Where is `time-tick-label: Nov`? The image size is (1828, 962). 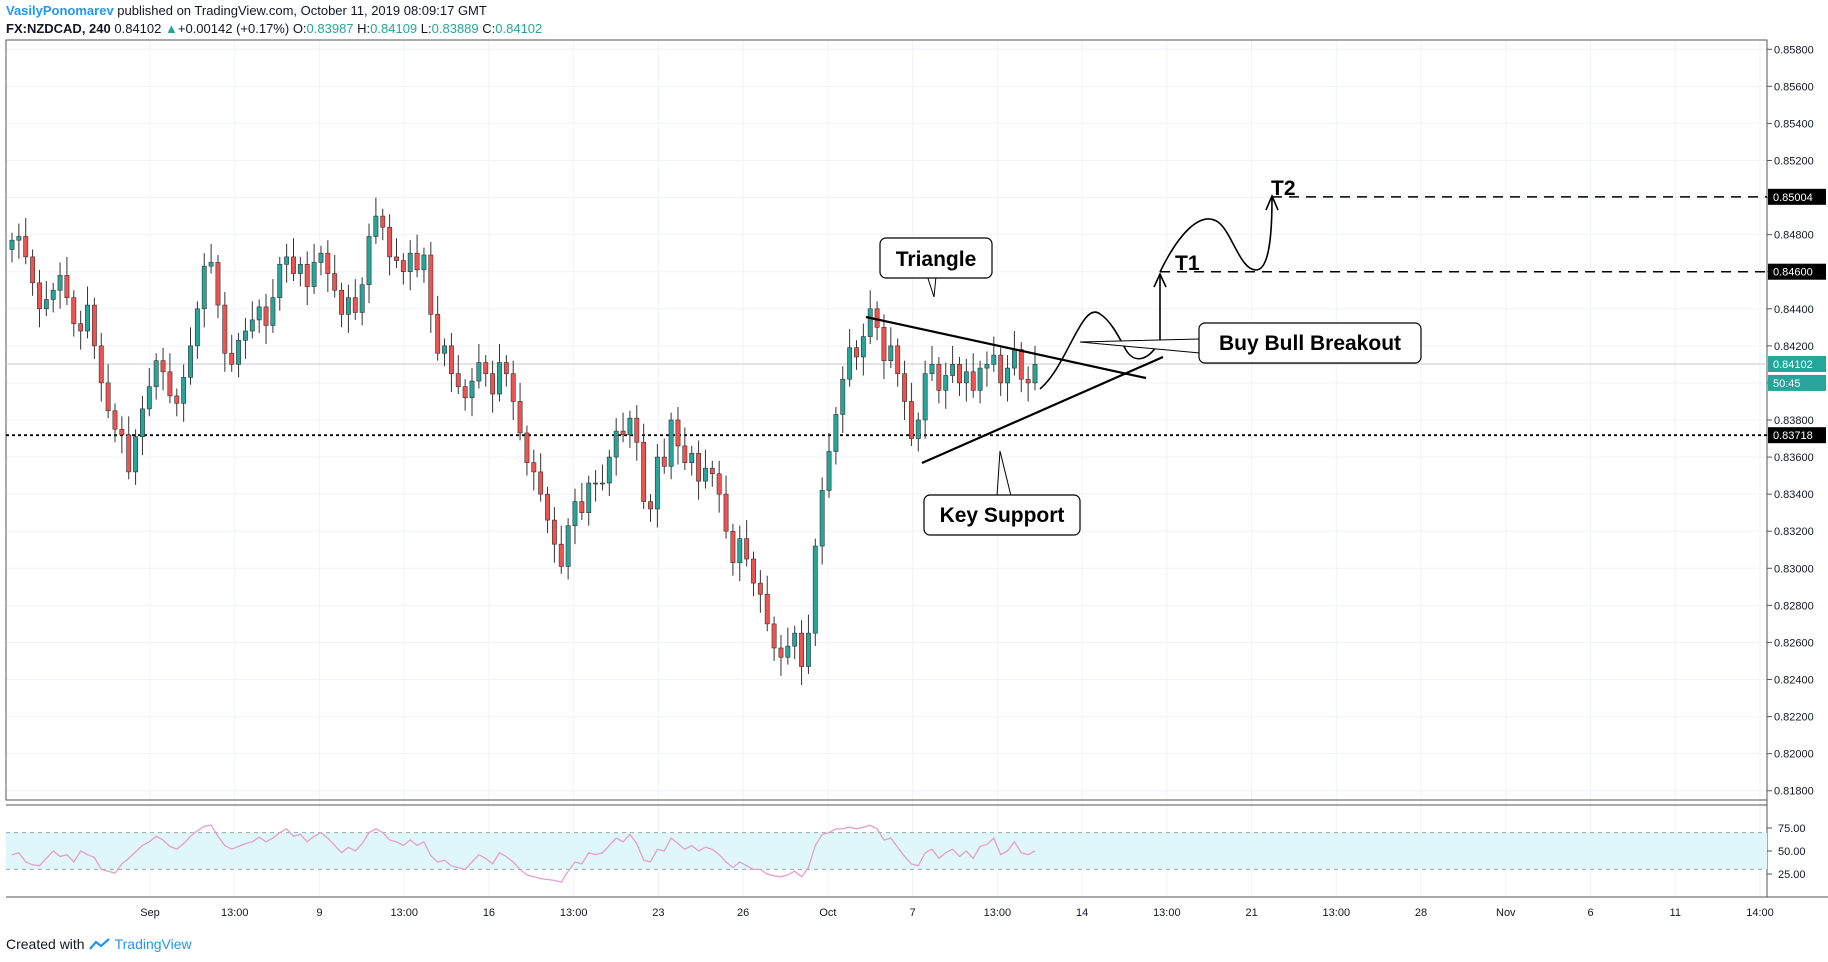
time-tick-label: Nov is located at coordinates (1506, 913).